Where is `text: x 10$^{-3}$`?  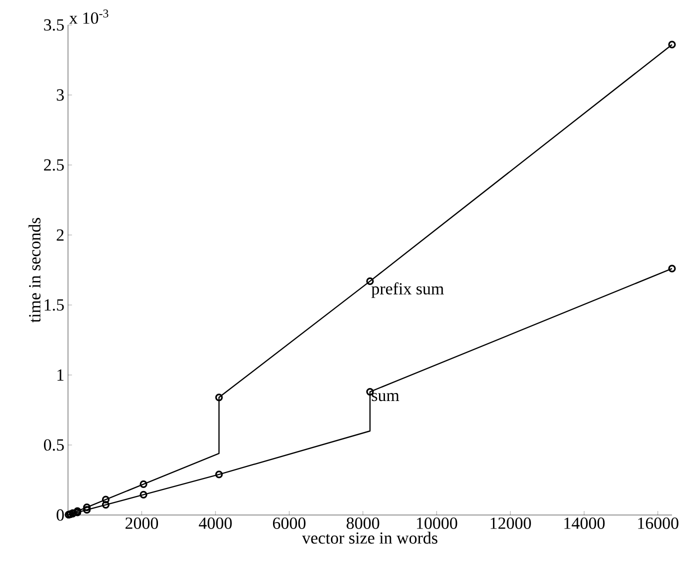 text: x 10$^{-3}$ is located at coordinates (88, 17).